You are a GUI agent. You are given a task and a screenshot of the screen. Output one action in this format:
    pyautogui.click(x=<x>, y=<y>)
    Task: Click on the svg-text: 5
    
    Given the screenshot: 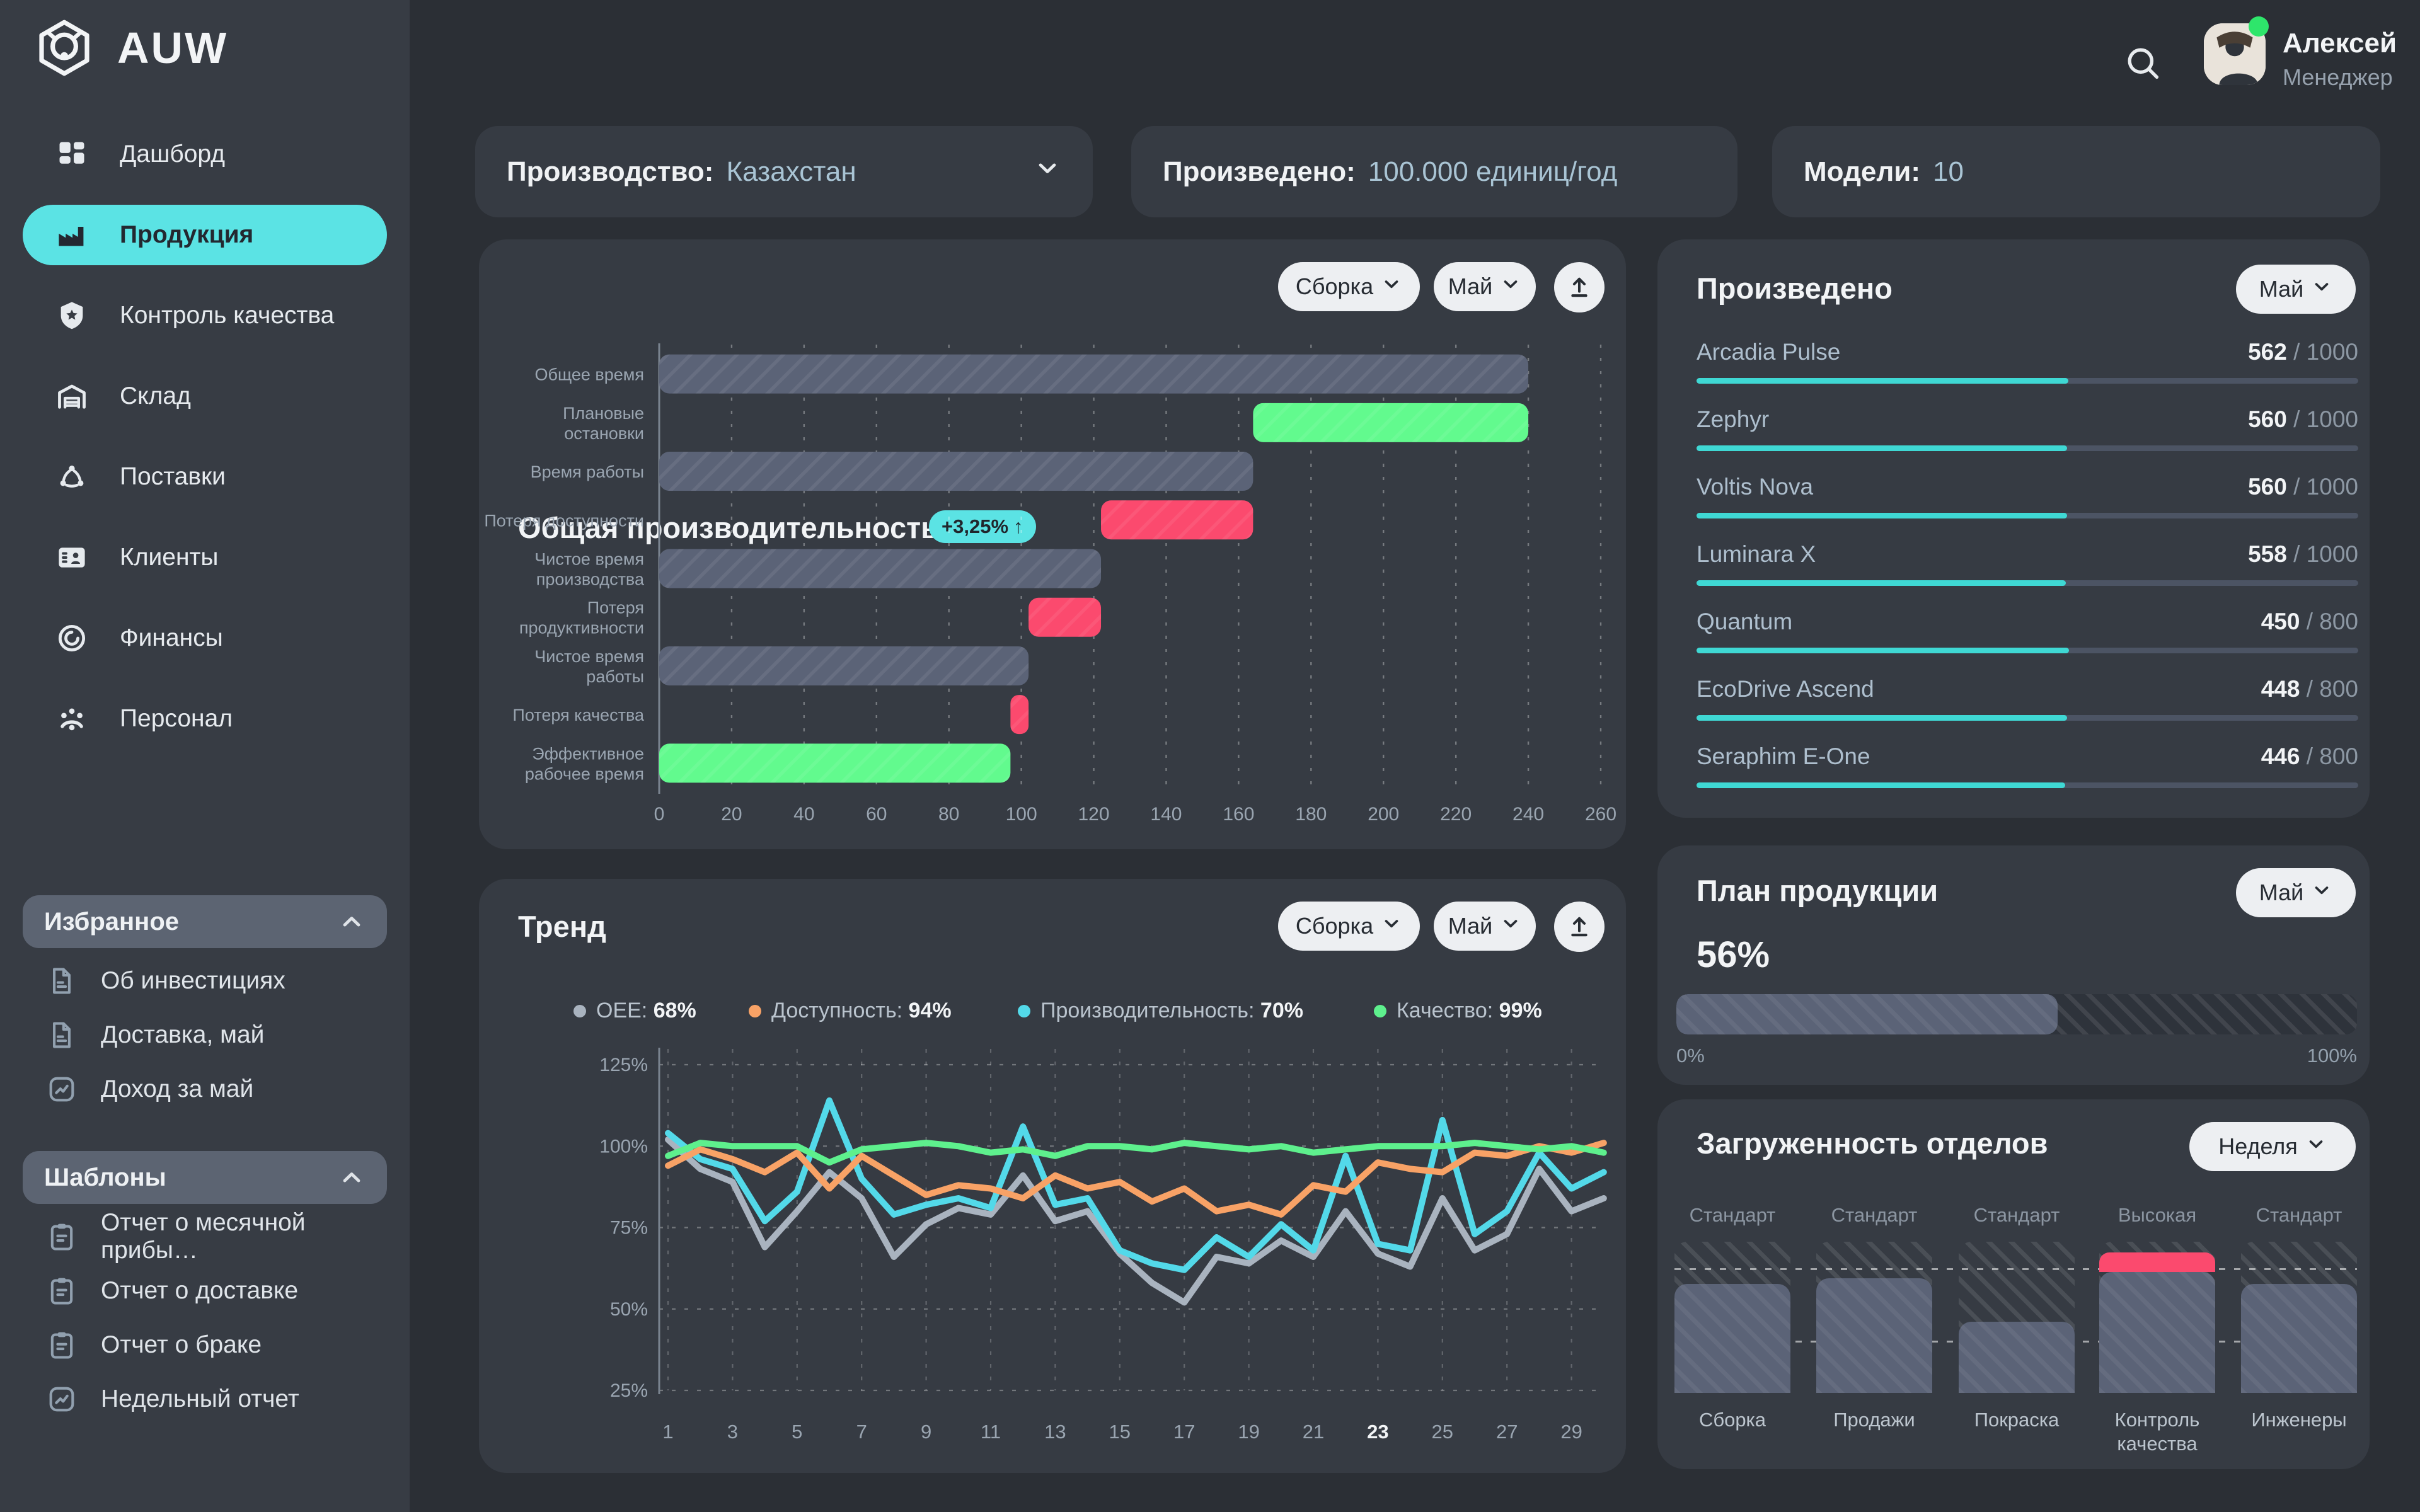 What is the action you would take?
    pyautogui.click(x=797, y=1432)
    